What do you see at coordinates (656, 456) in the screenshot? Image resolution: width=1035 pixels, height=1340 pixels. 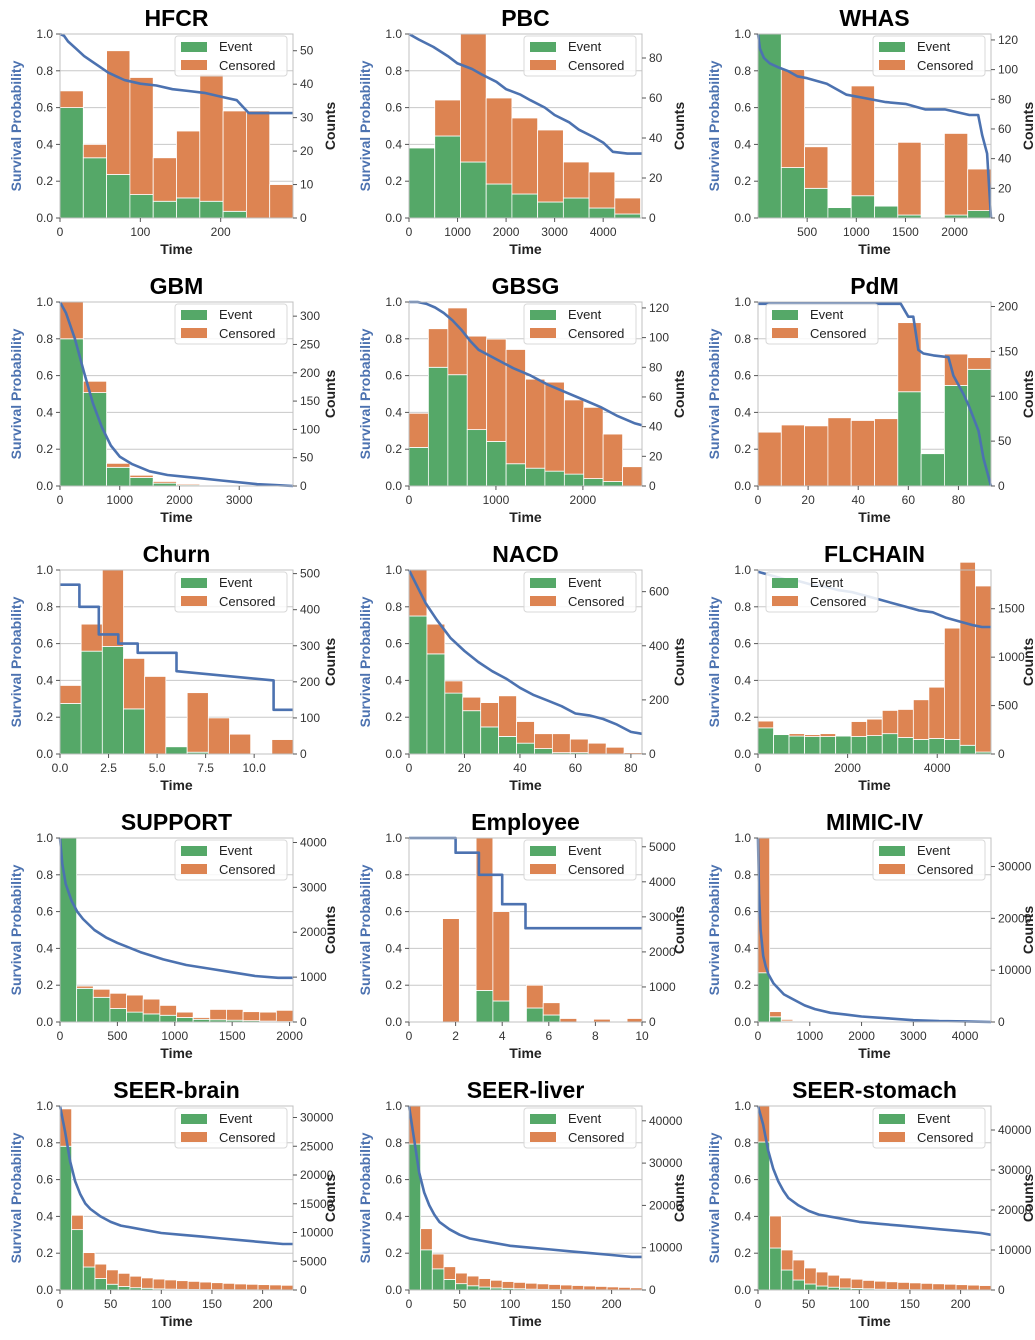 I see `y-right-tick-label: 20` at bounding box center [656, 456].